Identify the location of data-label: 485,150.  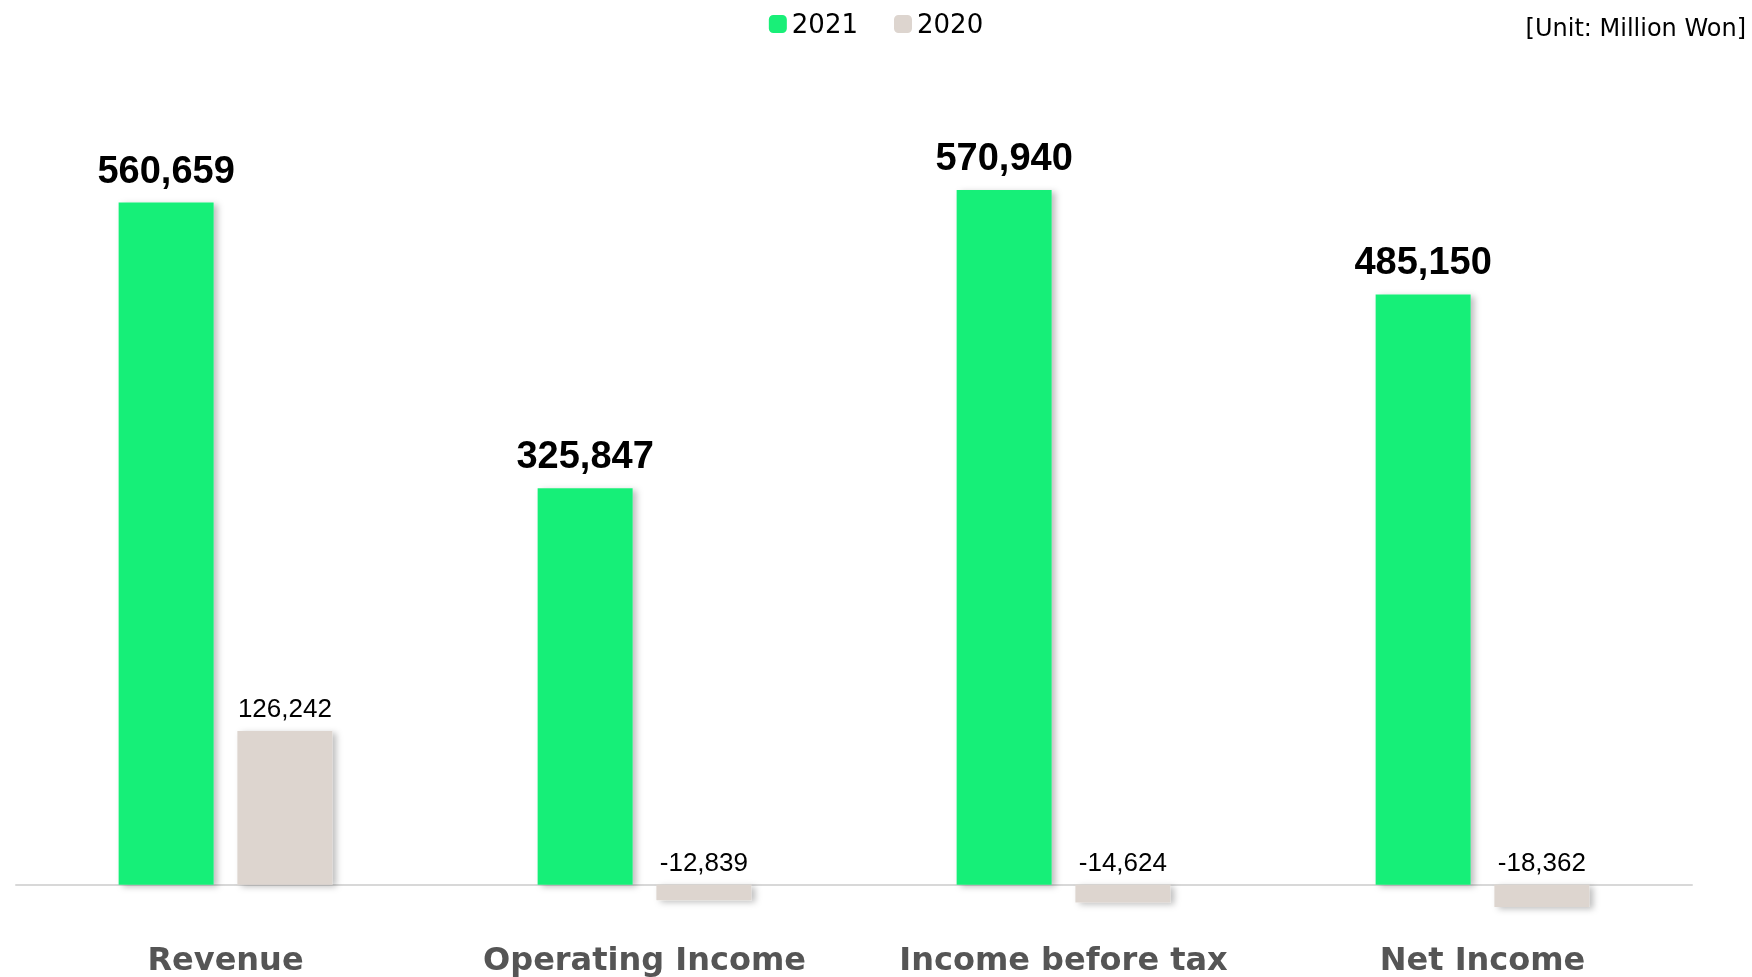
(1423, 261).